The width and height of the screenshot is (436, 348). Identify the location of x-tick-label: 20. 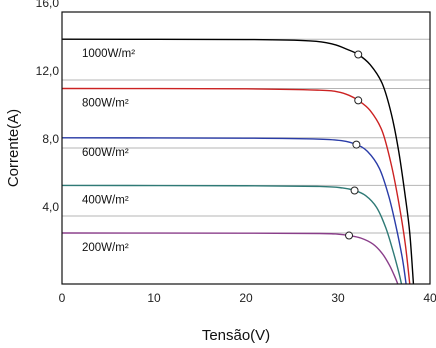
(246, 298).